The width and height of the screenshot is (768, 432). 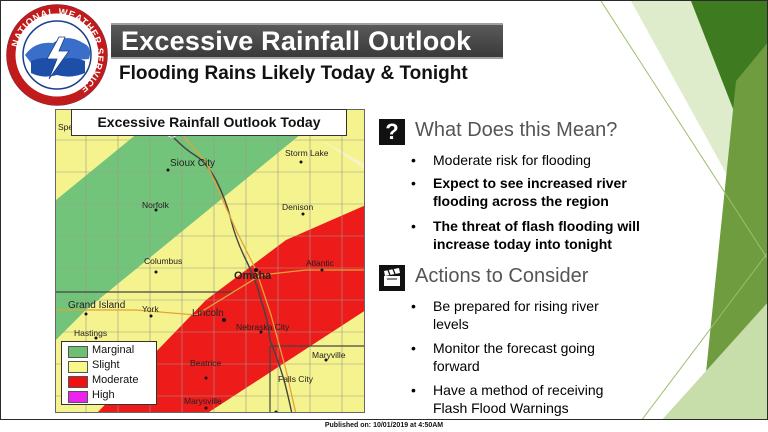 I want to click on missouri-river, so click(x=233, y=274).